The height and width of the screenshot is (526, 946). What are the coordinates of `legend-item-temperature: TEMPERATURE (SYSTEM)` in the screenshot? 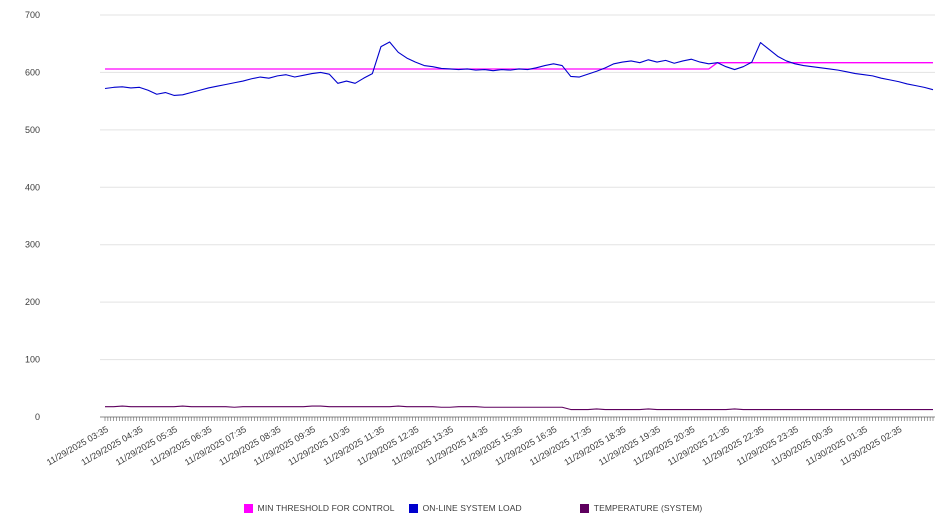 It's located at (641, 508).